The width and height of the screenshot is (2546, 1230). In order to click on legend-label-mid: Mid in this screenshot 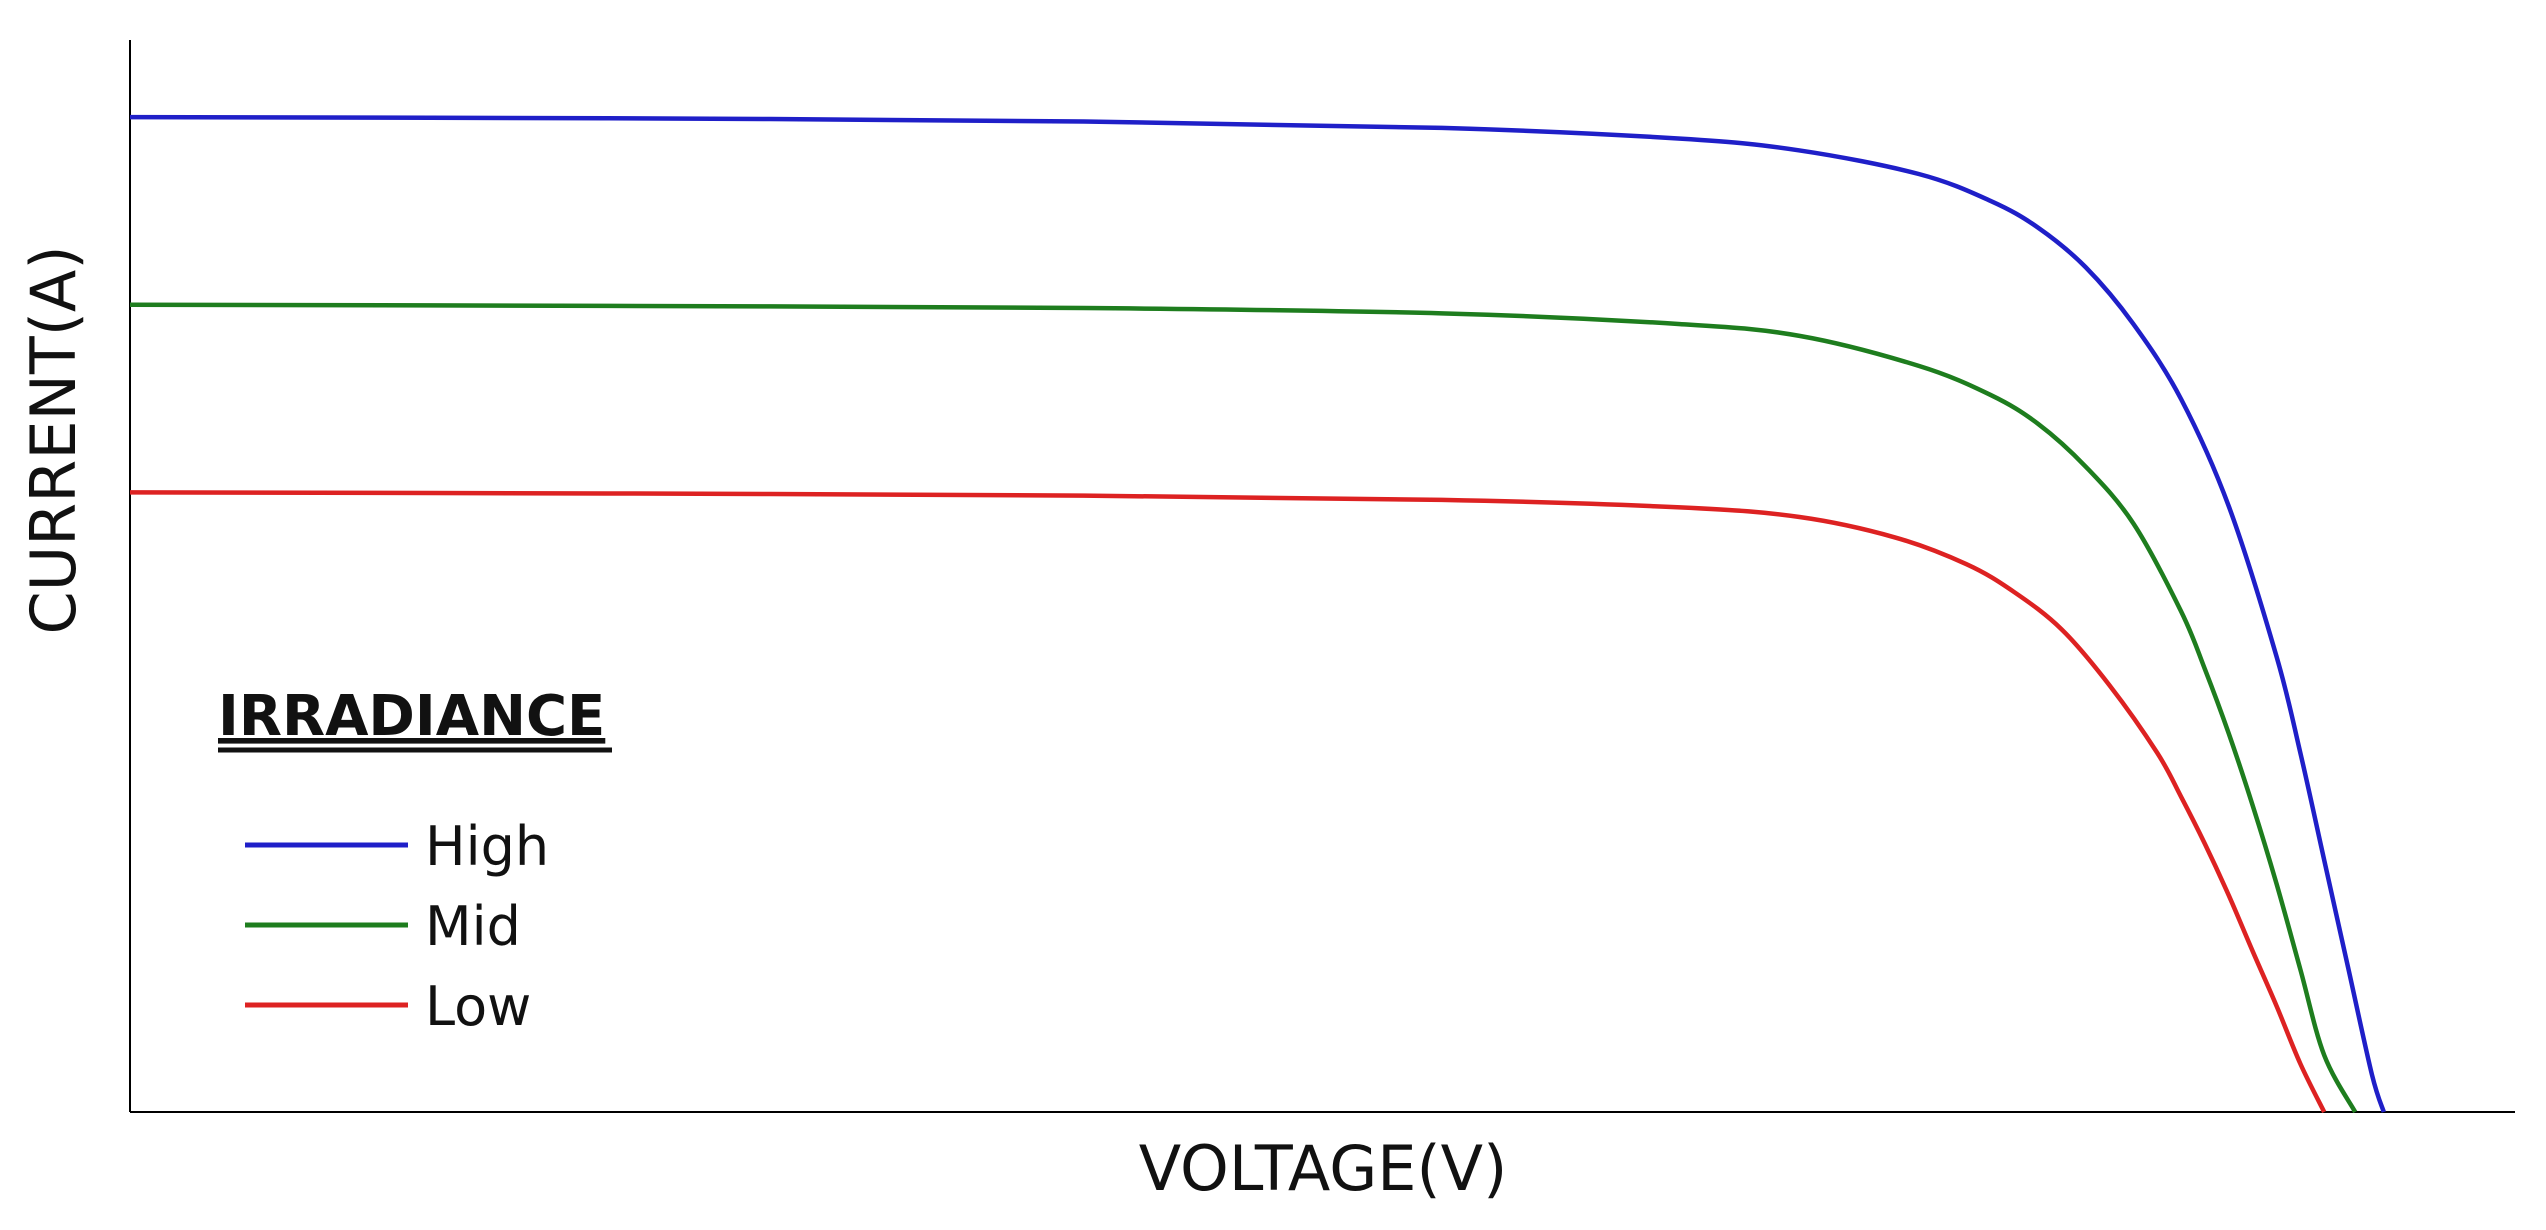, I will do `click(473, 926)`.